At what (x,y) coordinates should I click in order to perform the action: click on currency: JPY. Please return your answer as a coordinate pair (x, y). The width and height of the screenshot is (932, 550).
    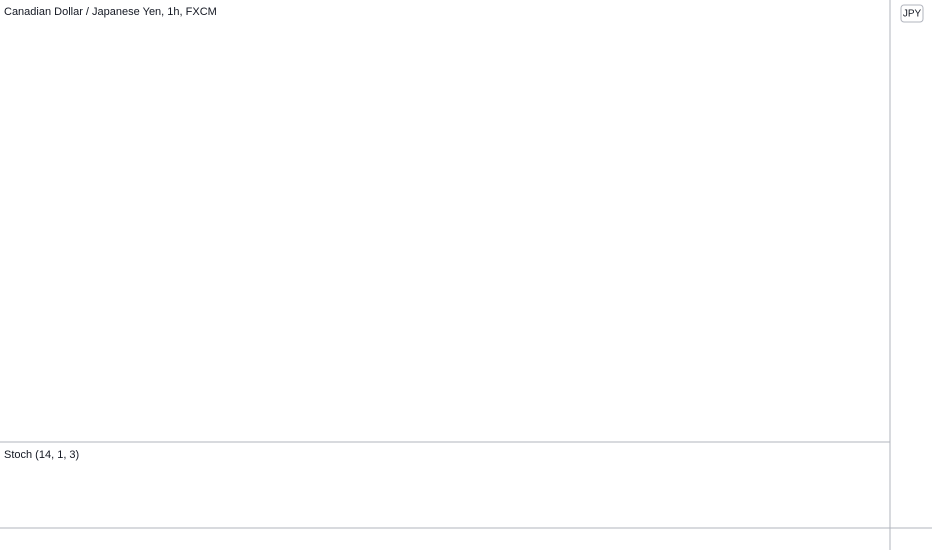
    Looking at the image, I should click on (912, 14).